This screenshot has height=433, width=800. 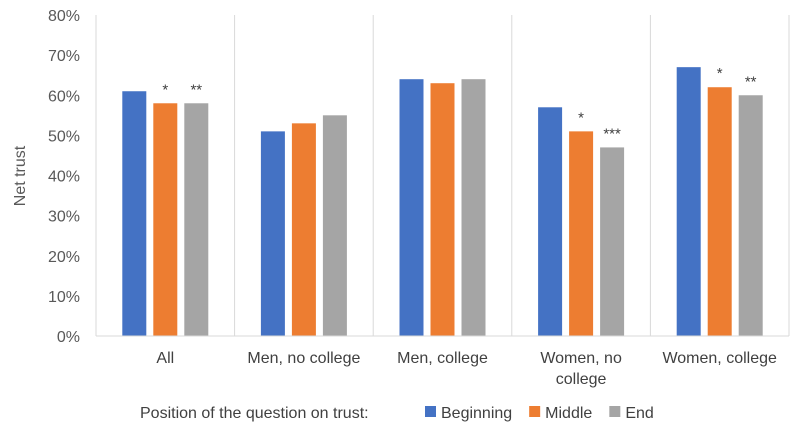 I want to click on y-axis-label: Net trust, so click(x=20, y=175).